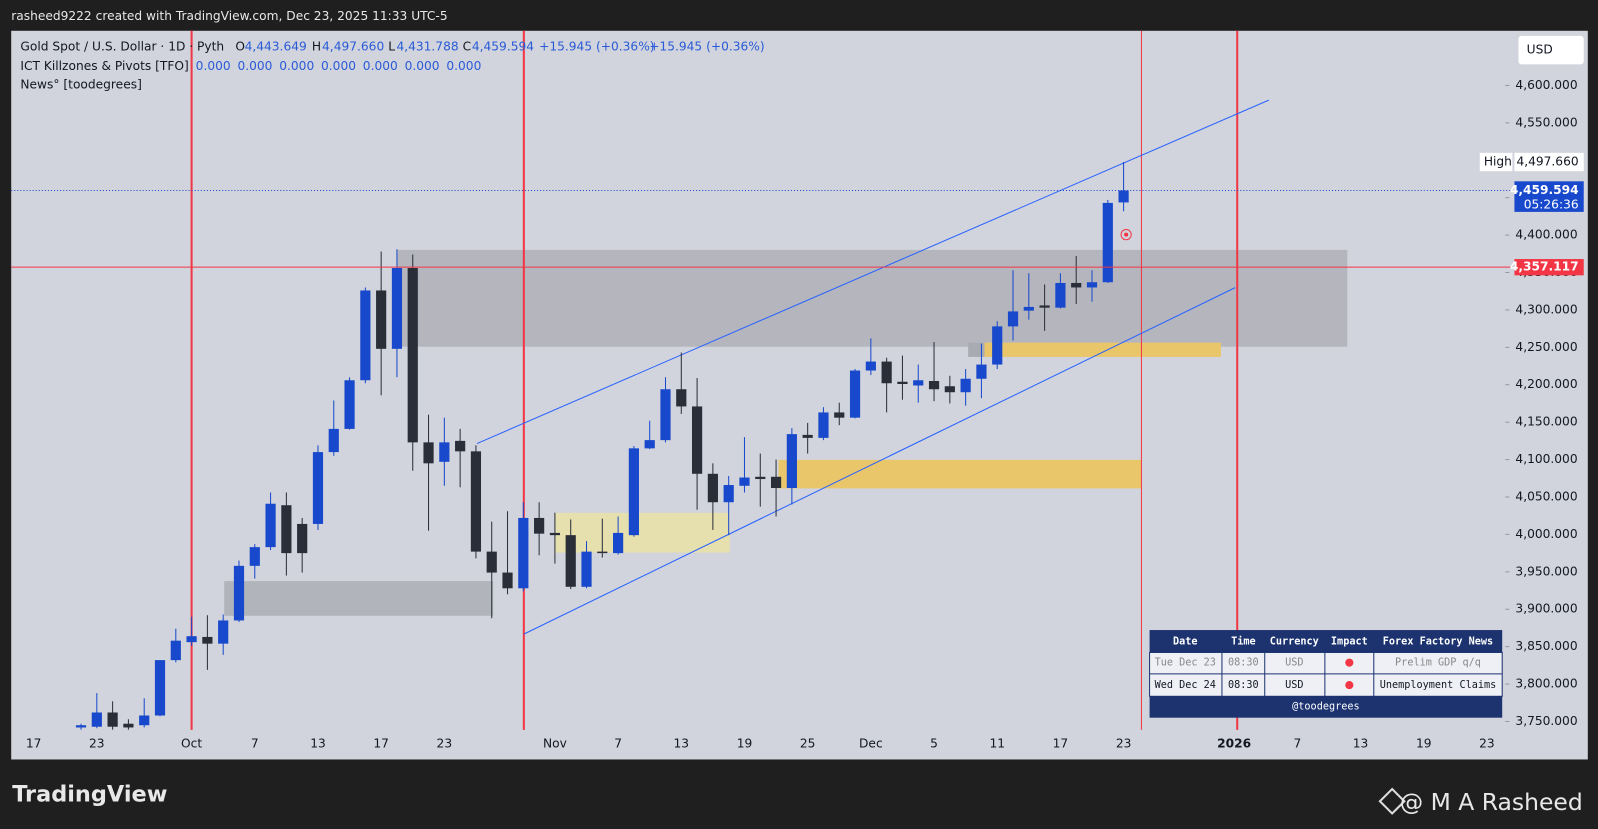 This screenshot has width=1598, height=829. Describe the element at coordinates (1546, 422) in the screenshot. I see `y-tick-label: 4,150.000` at that location.